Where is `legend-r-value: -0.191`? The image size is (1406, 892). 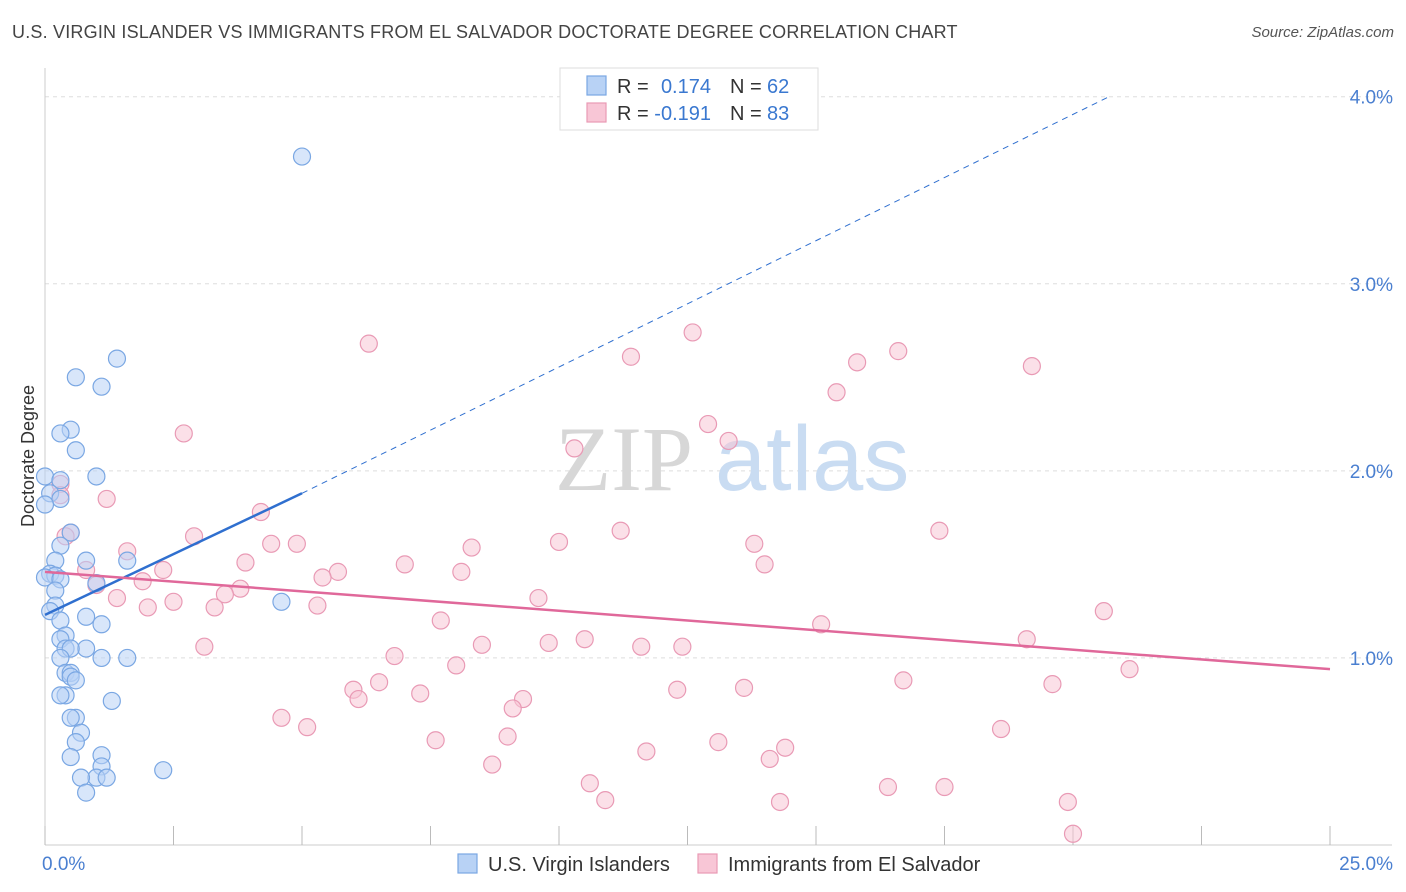
legend-r-value: -0.191 is located at coordinates (682, 114).